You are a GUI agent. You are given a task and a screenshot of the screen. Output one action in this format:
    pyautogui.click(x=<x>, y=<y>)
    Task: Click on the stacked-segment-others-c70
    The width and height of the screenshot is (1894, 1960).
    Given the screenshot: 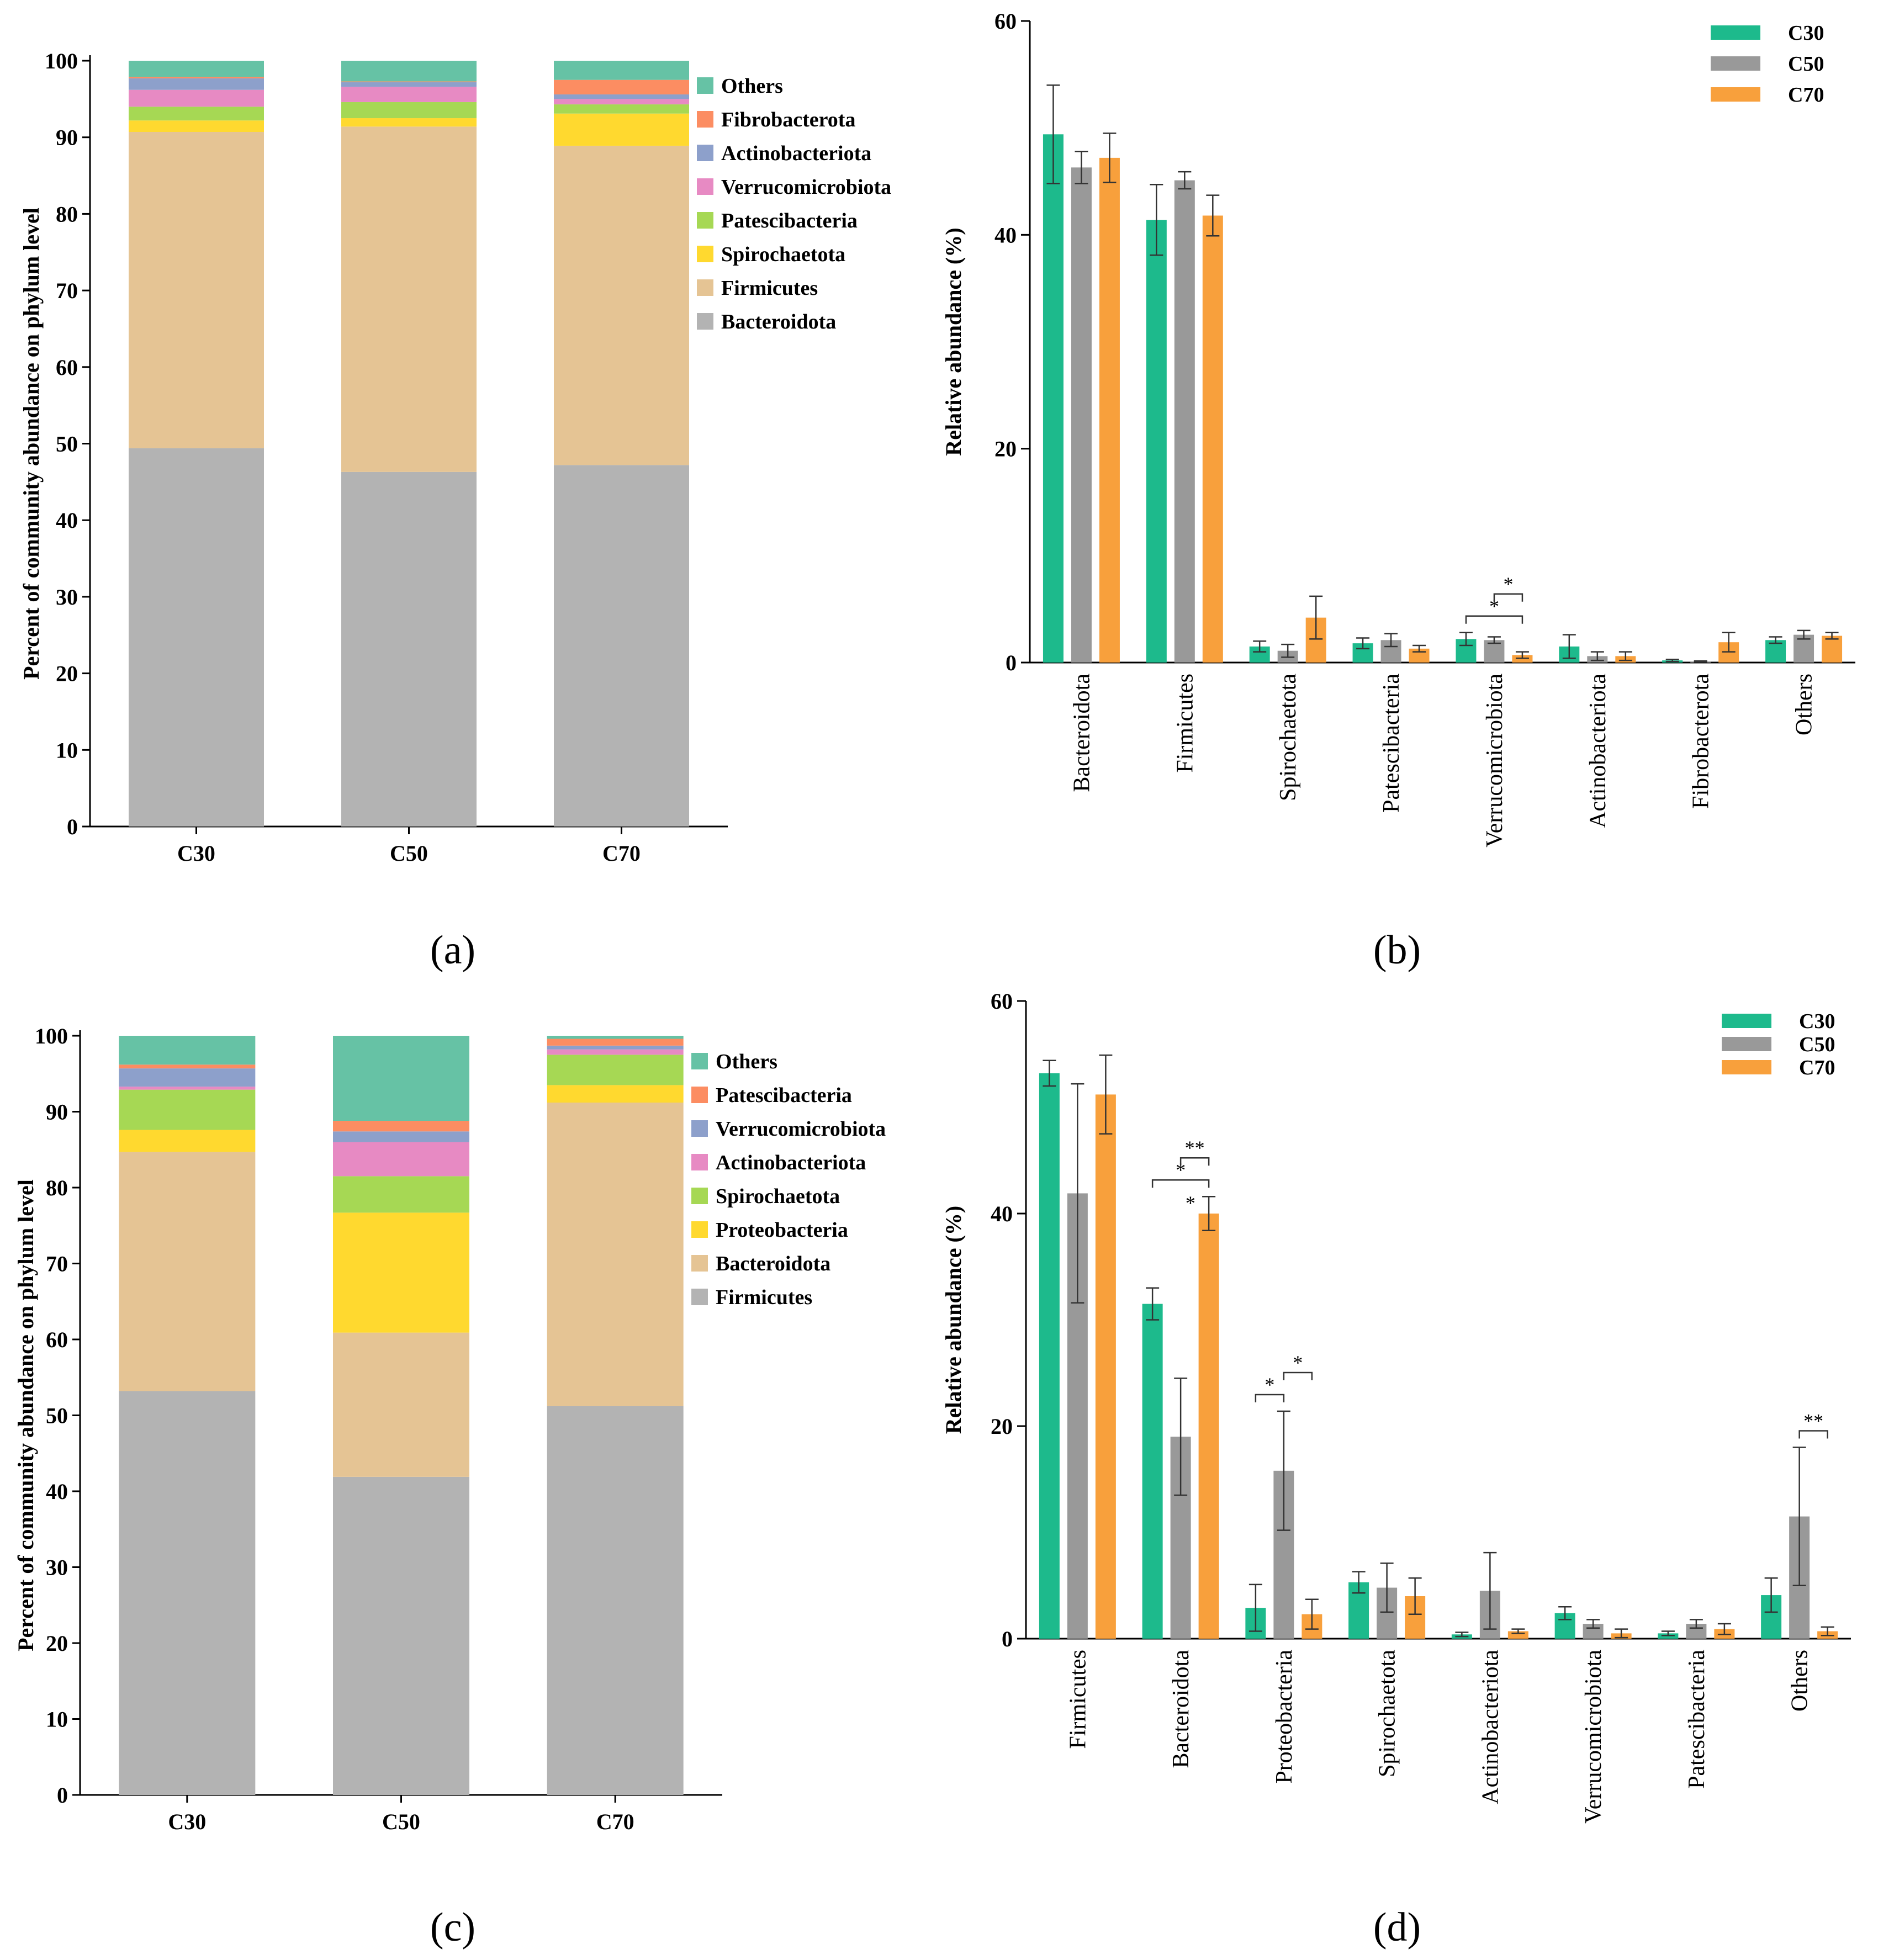 What is the action you would take?
    pyautogui.click(x=621, y=70)
    